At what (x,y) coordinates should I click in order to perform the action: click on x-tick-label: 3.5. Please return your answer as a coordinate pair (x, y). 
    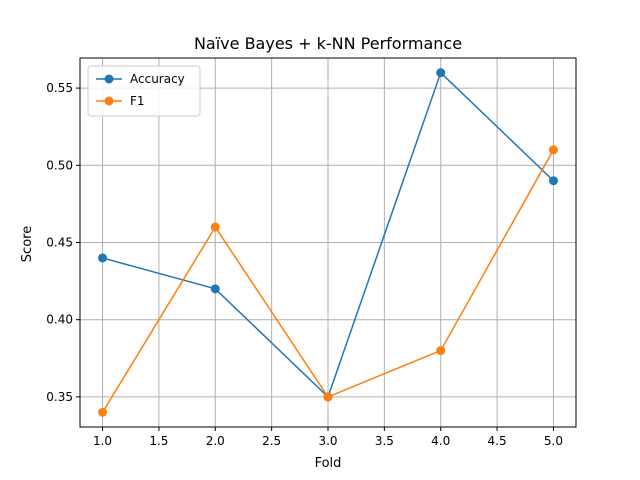
    Looking at the image, I should click on (384, 441).